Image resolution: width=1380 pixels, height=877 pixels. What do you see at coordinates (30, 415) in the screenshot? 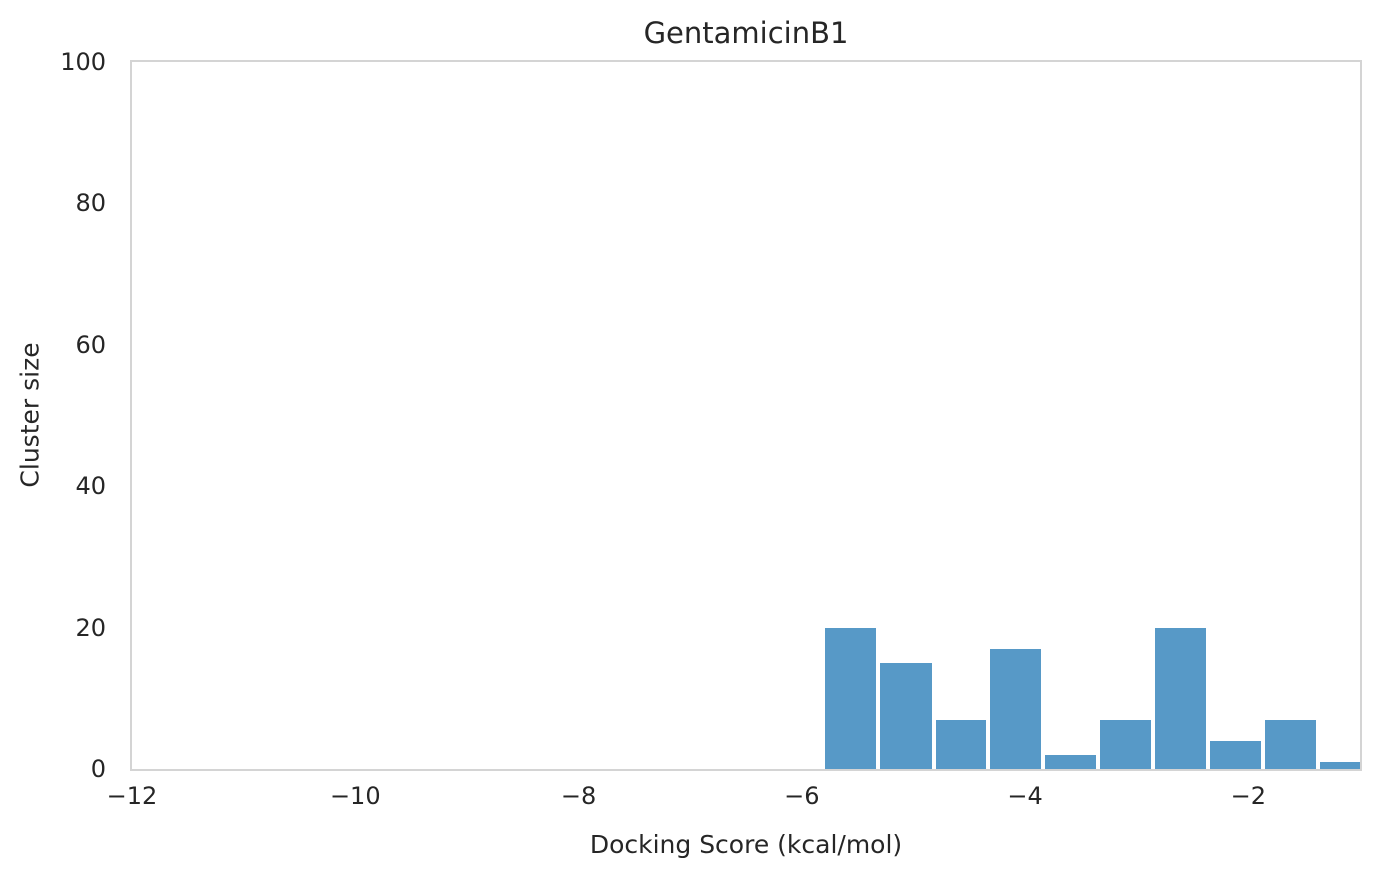
I see `y-axis-label: Cluster size` at bounding box center [30, 415].